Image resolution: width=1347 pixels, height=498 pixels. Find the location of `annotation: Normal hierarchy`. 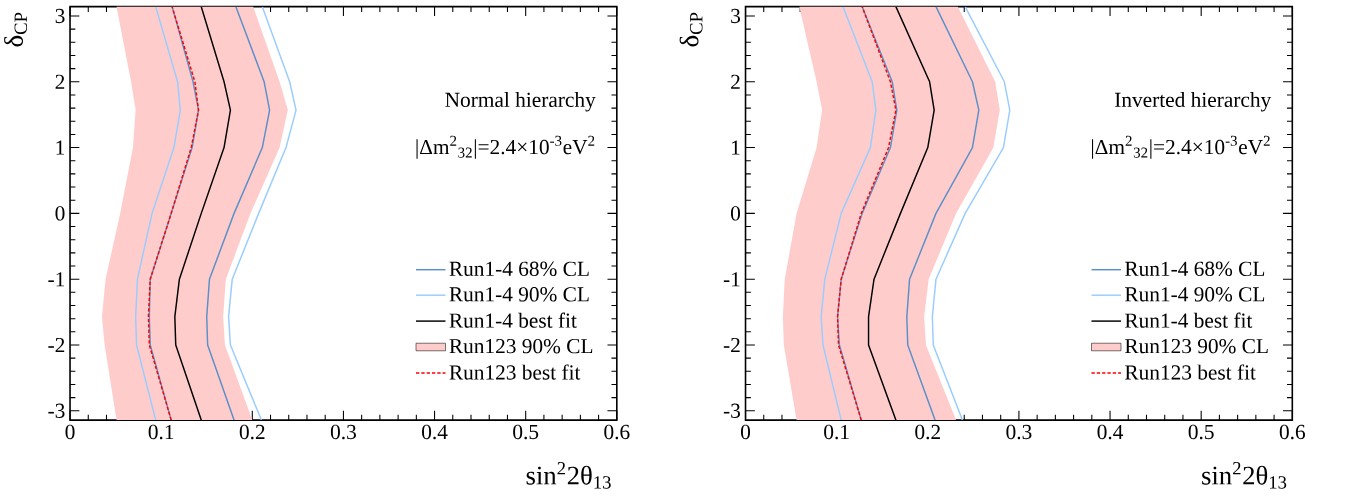

annotation: Normal hierarchy is located at coordinates (520, 101).